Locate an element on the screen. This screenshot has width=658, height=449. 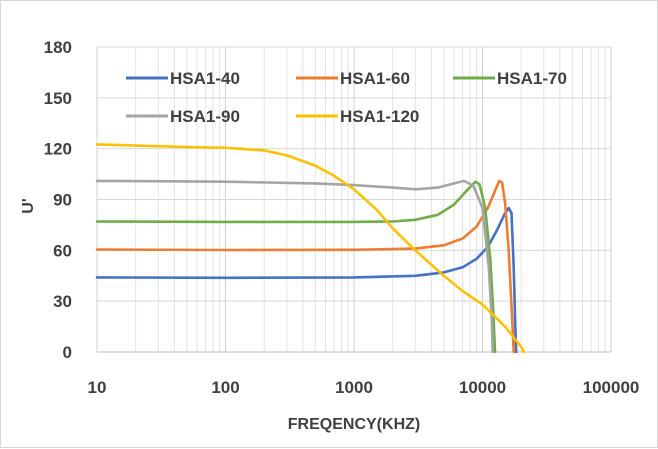
y-tick-label: 150 is located at coordinates (58, 98).